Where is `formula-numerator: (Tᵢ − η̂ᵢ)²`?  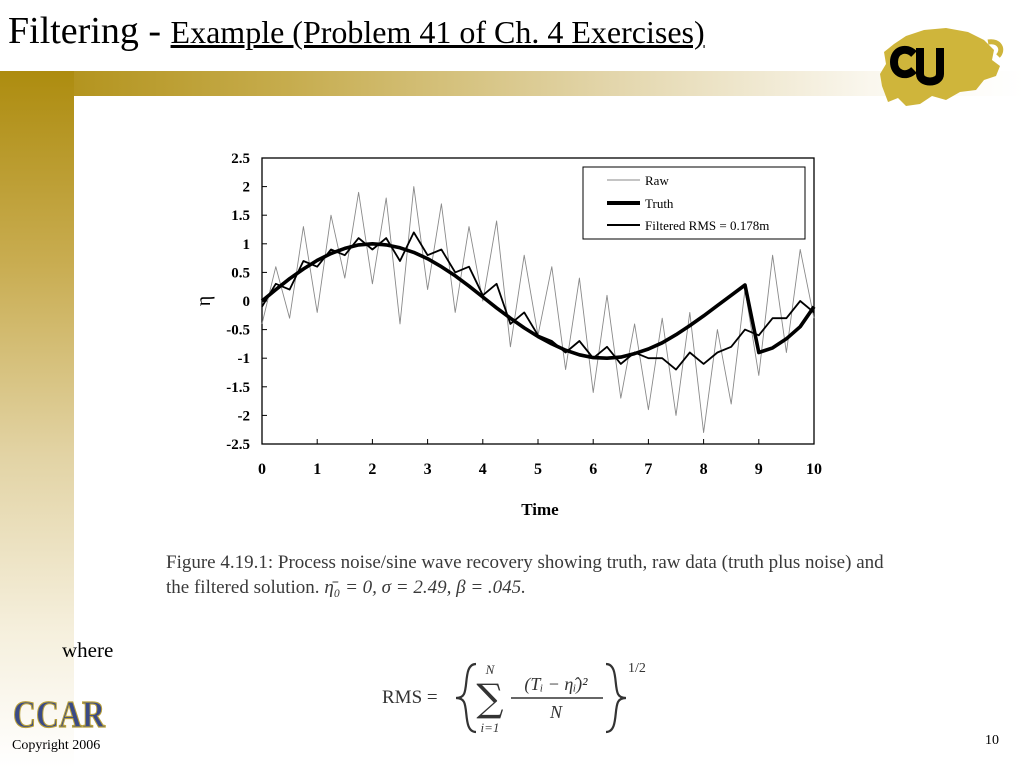 formula-numerator: (Tᵢ − η̂ᵢ)² is located at coordinates (556, 684).